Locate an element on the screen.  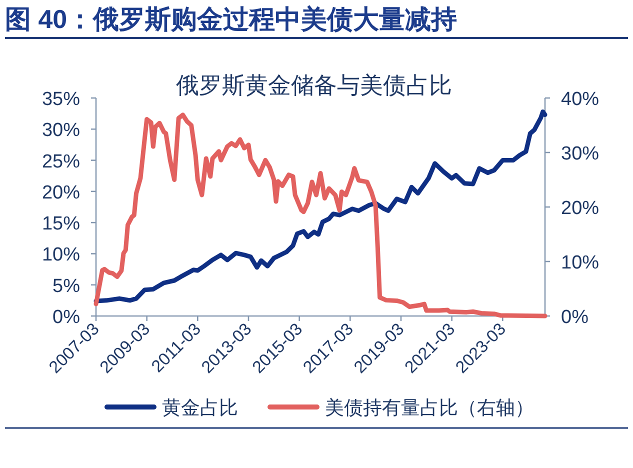
y-tick-label: 15% is located at coordinates (61, 224).